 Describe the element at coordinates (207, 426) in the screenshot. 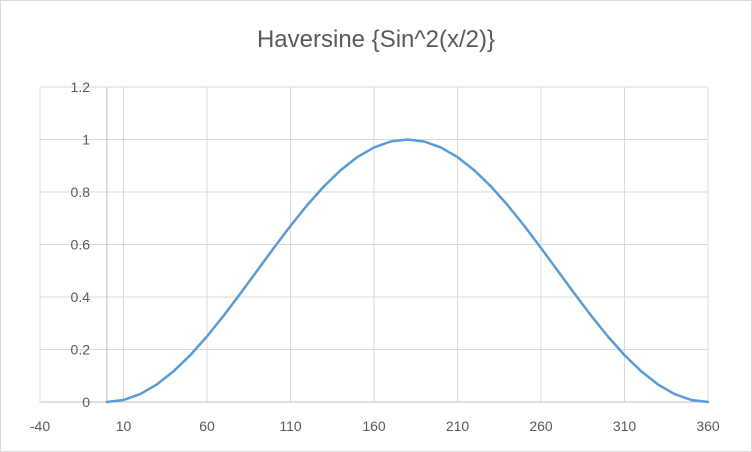

I see `x-tick-label: 60` at that location.